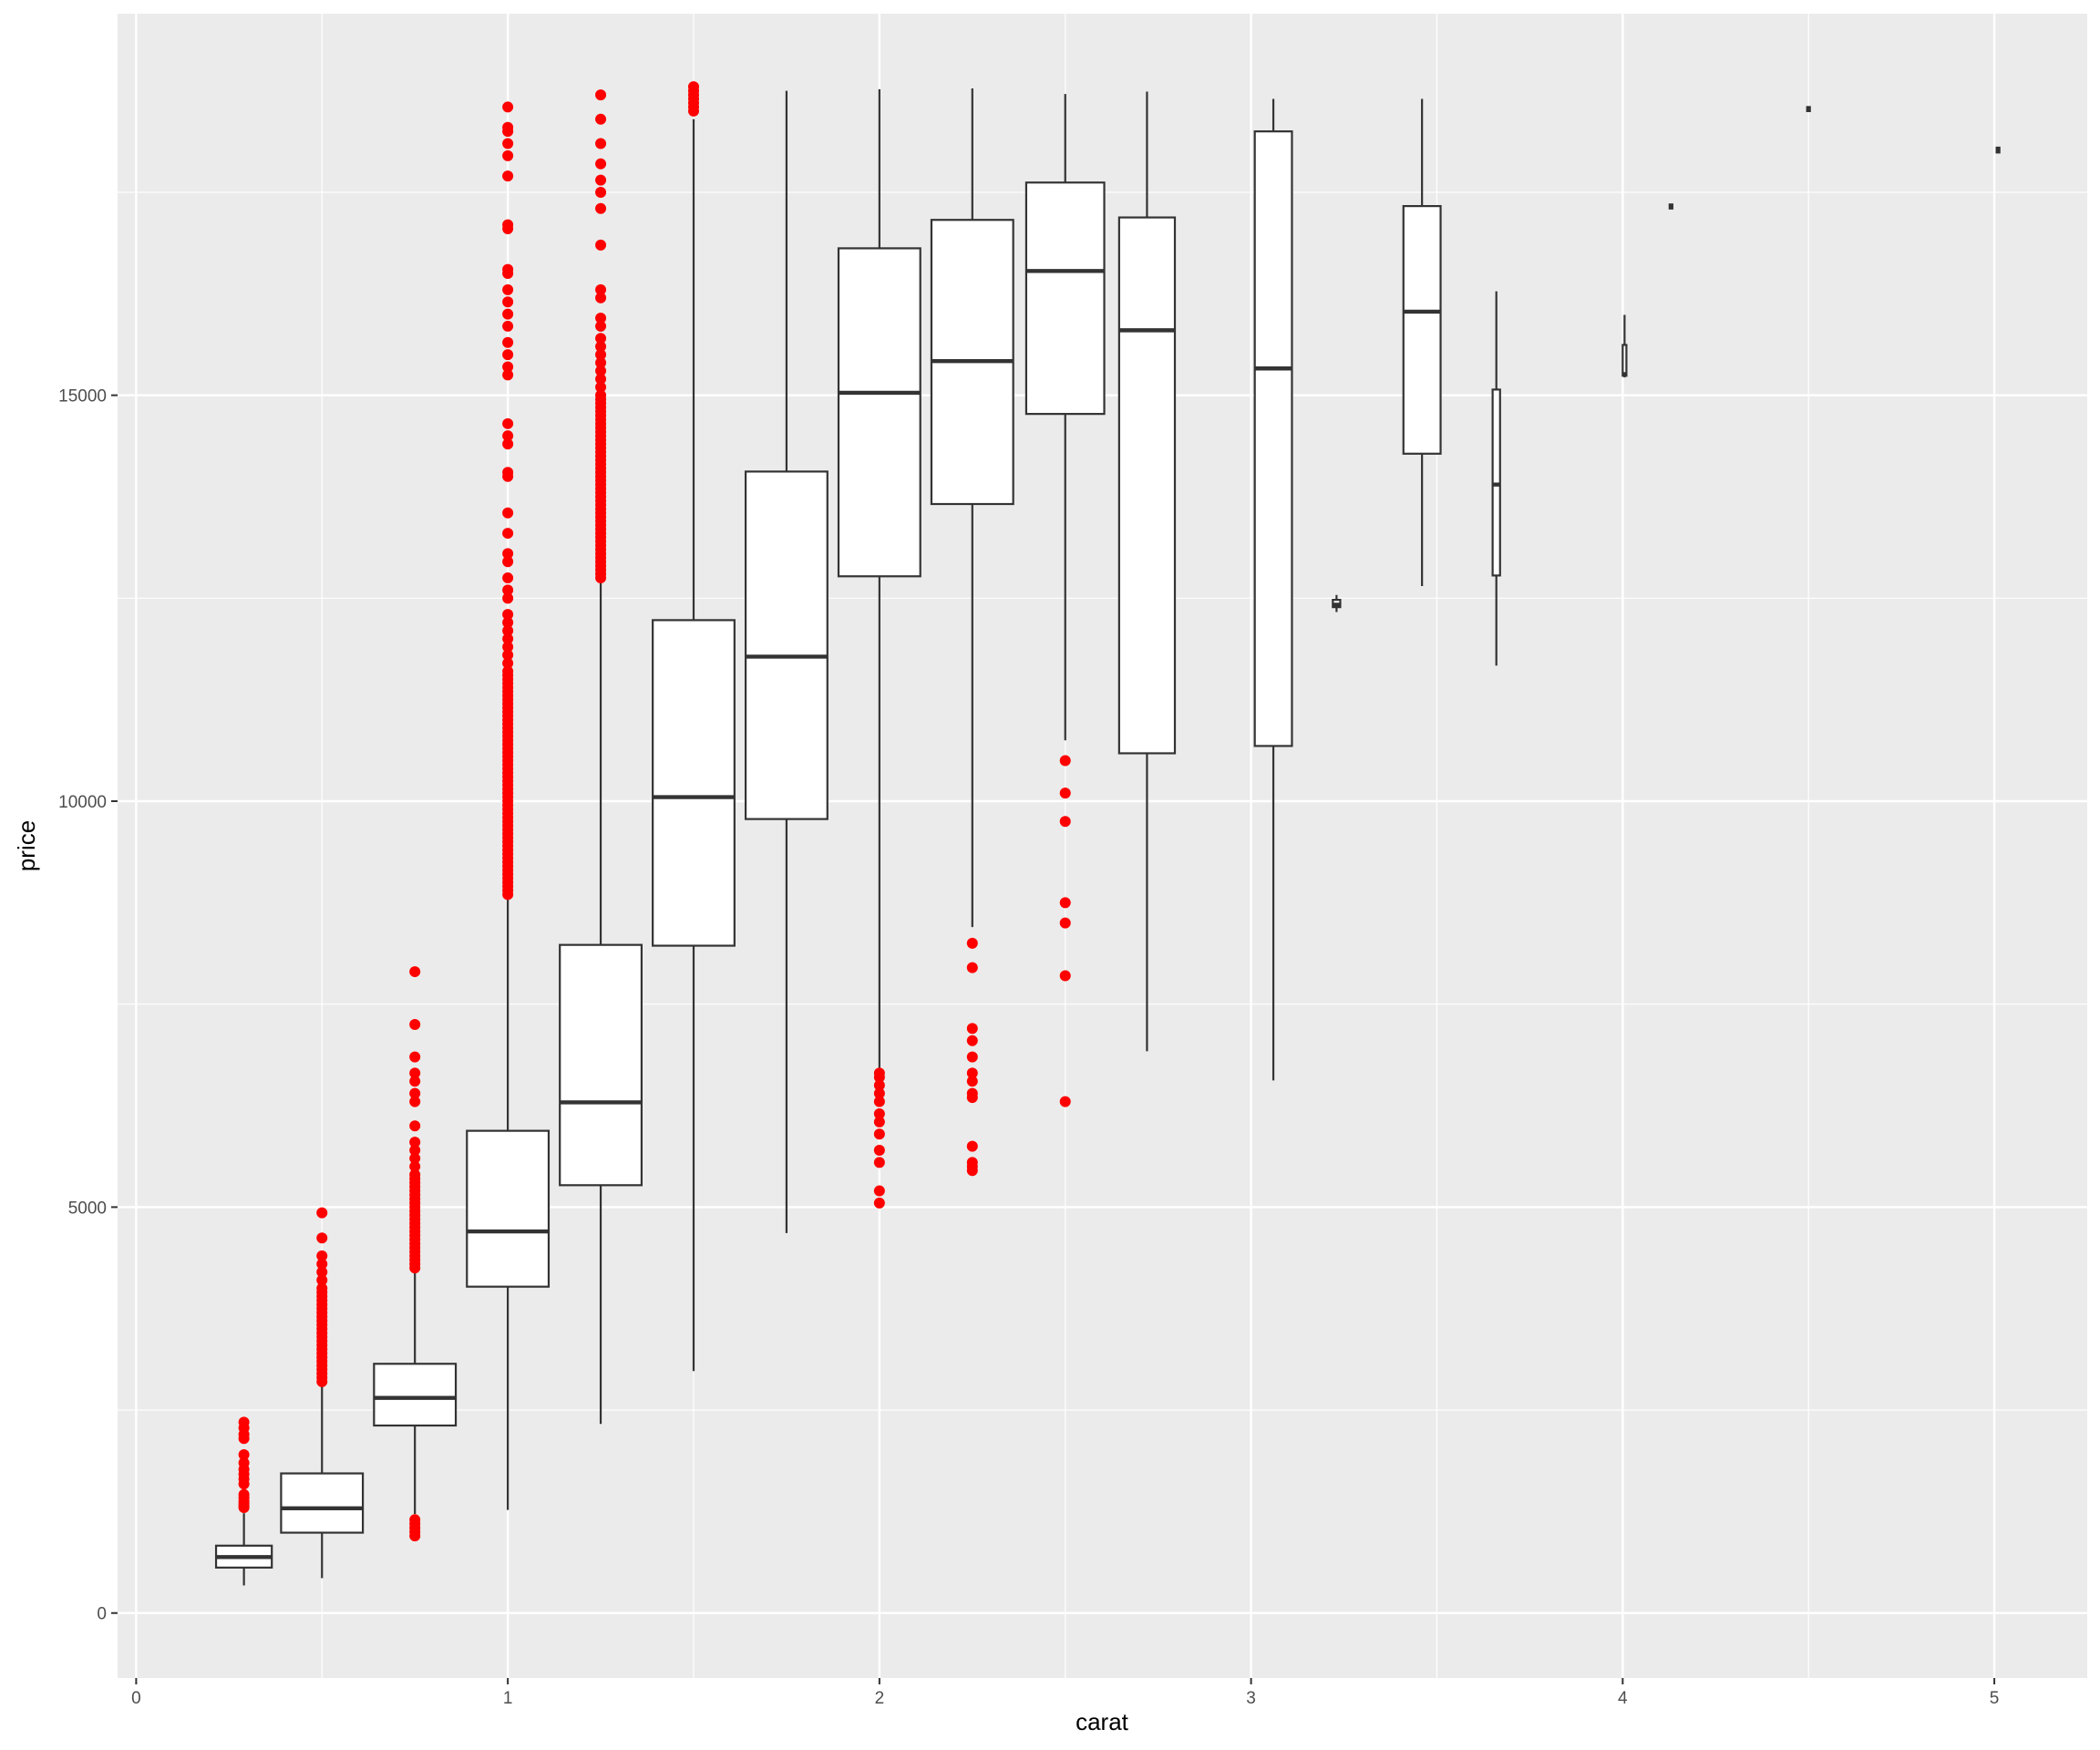 Image resolution: width=2100 pixels, height=1750 pixels. I want to click on y-tick-label: 5000, so click(87, 1208).